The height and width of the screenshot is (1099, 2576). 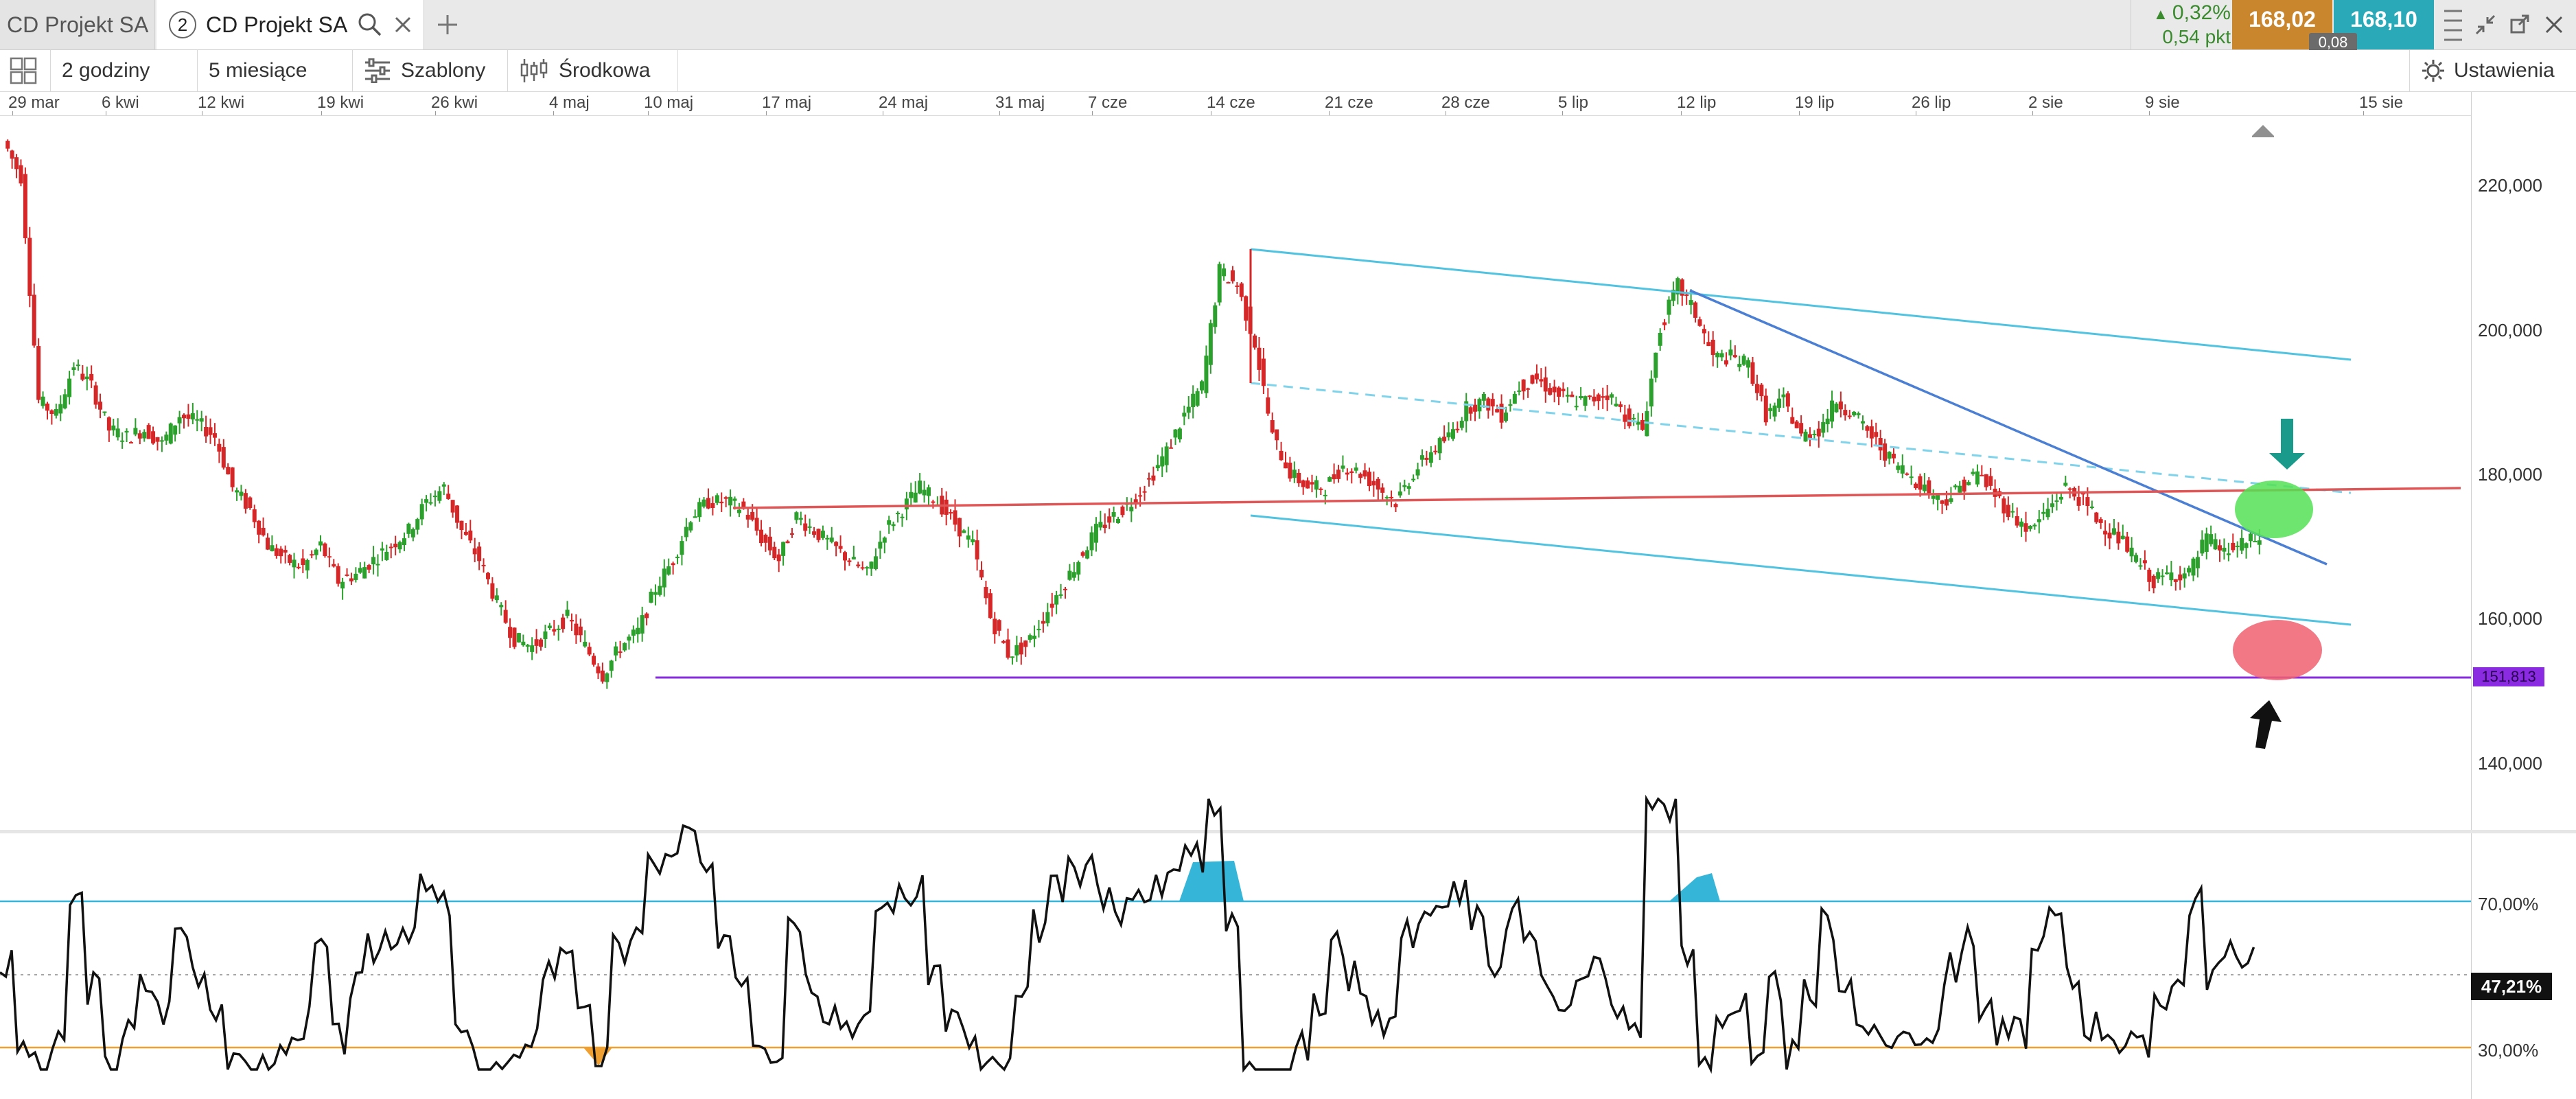 I want to click on close-icon, so click(x=403, y=25).